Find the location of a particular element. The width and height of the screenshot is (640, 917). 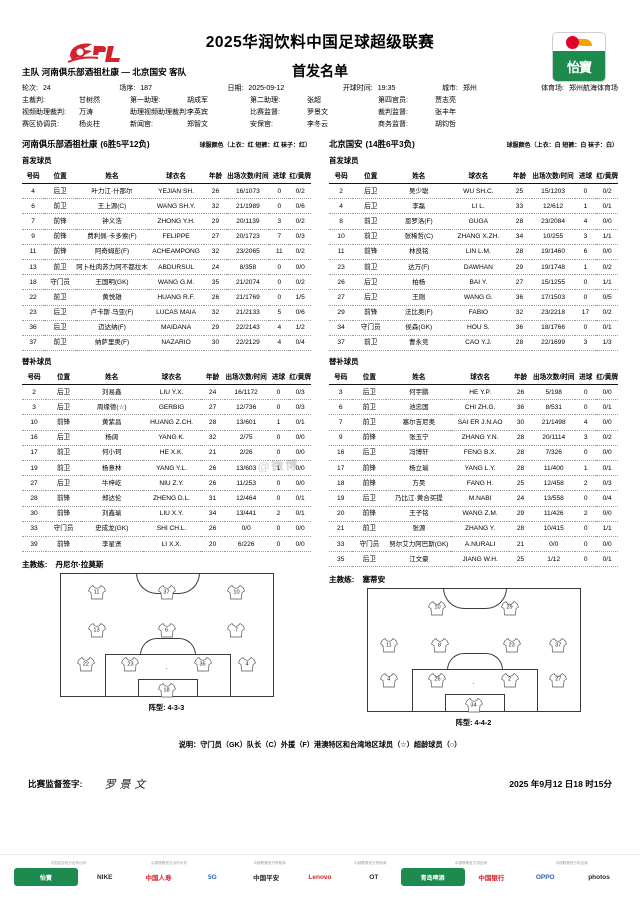

pitch-shirt-number: 34 is located at coordinates (473, 705).